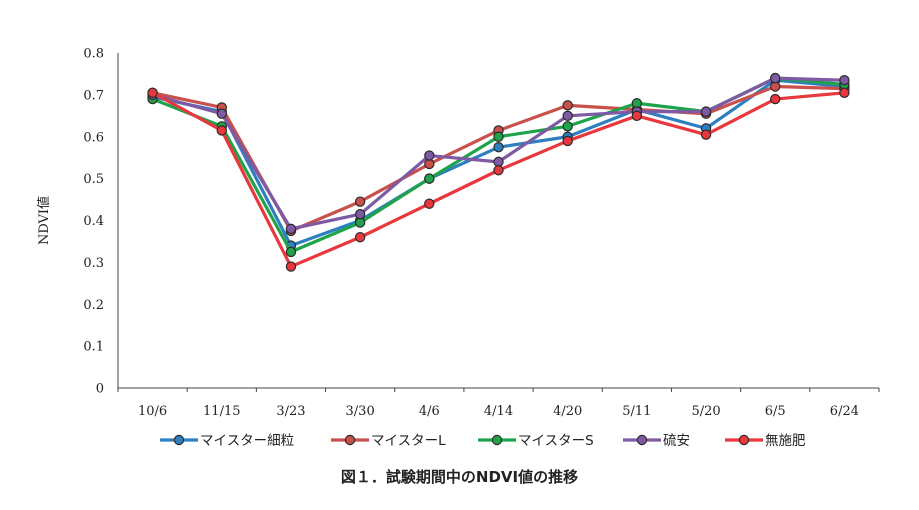  I want to click on legend-item: 無施肥, so click(765, 441).